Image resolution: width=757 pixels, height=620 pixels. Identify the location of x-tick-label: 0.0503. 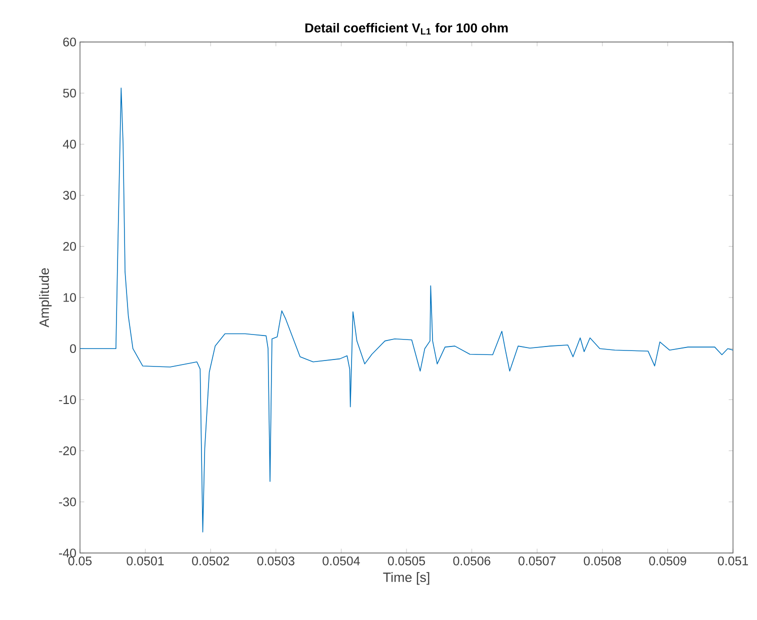
(275, 561).